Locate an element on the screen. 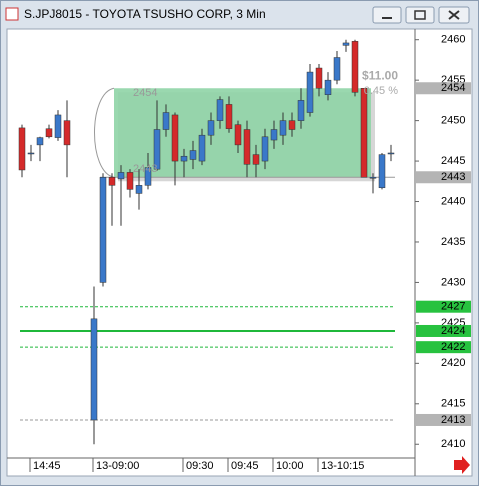 The image size is (479, 491). x-tick-label: 09:30 is located at coordinates (200, 466).